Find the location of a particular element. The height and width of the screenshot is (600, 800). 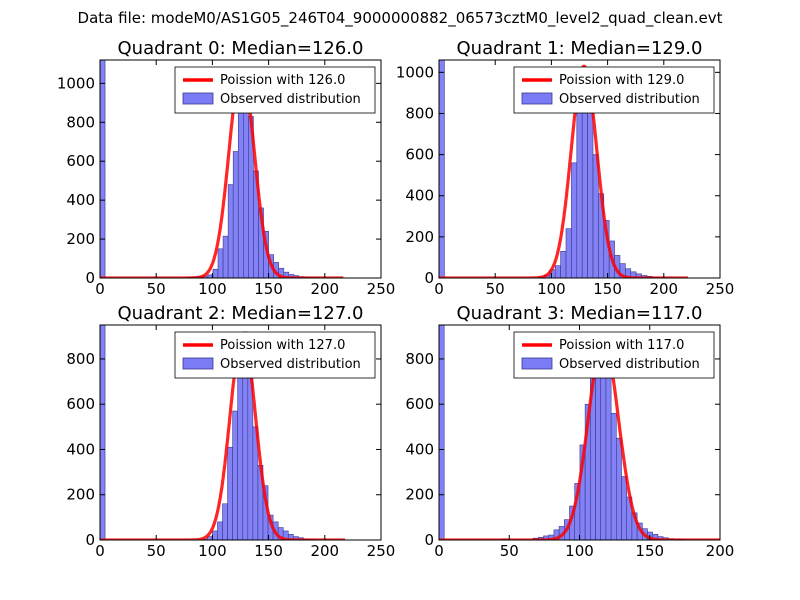

legend-label-poisson: Poission with 127.0 is located at coordinates (282, 345).